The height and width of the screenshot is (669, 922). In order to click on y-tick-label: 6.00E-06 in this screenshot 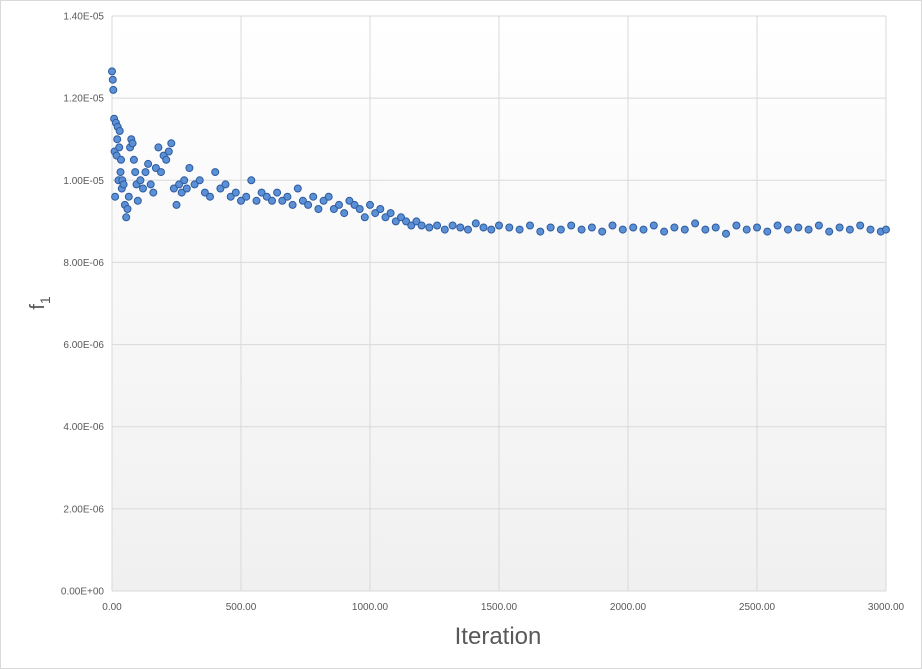, I will do `click(83, 345)`.